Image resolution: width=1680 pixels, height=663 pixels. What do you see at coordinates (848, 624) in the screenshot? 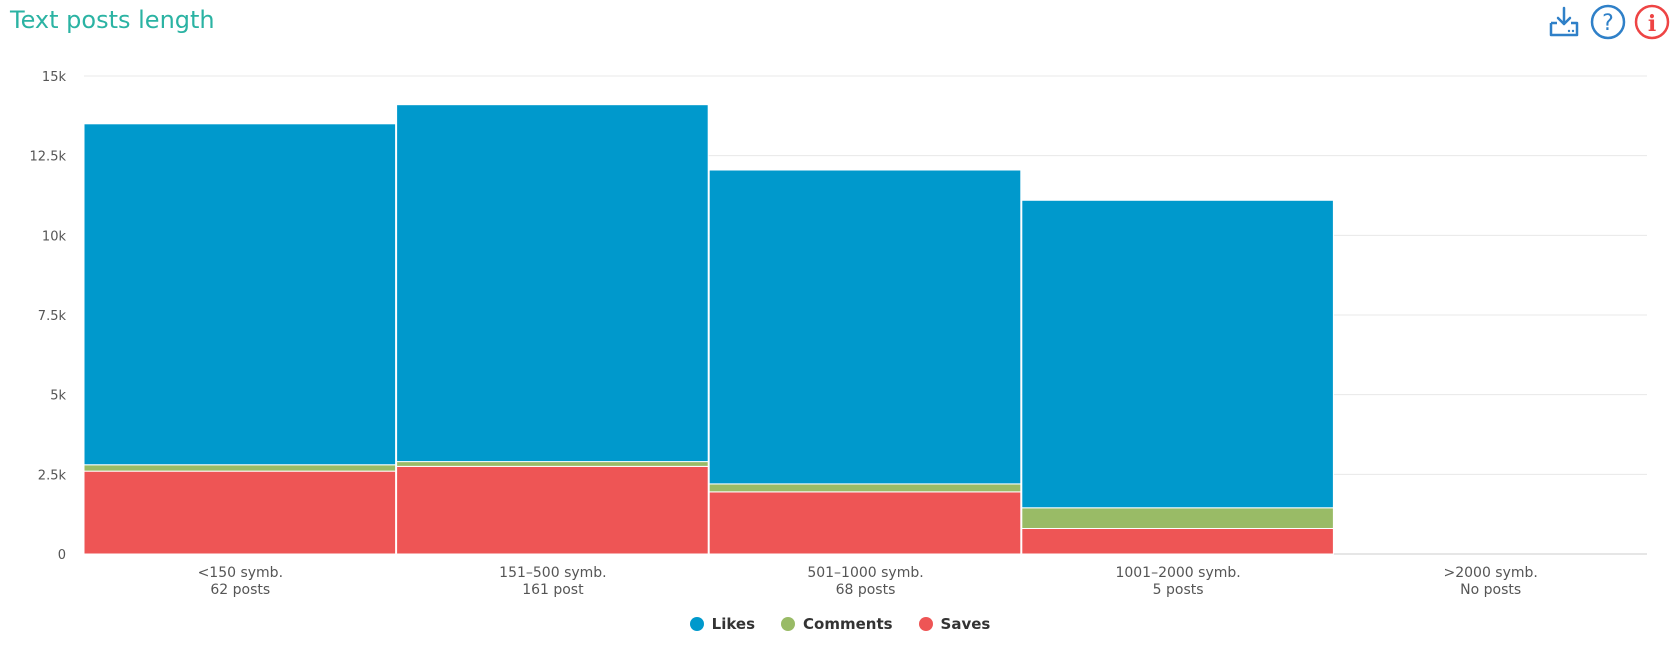
I see `legend-label: Comments` at bounding box center [848, 624].